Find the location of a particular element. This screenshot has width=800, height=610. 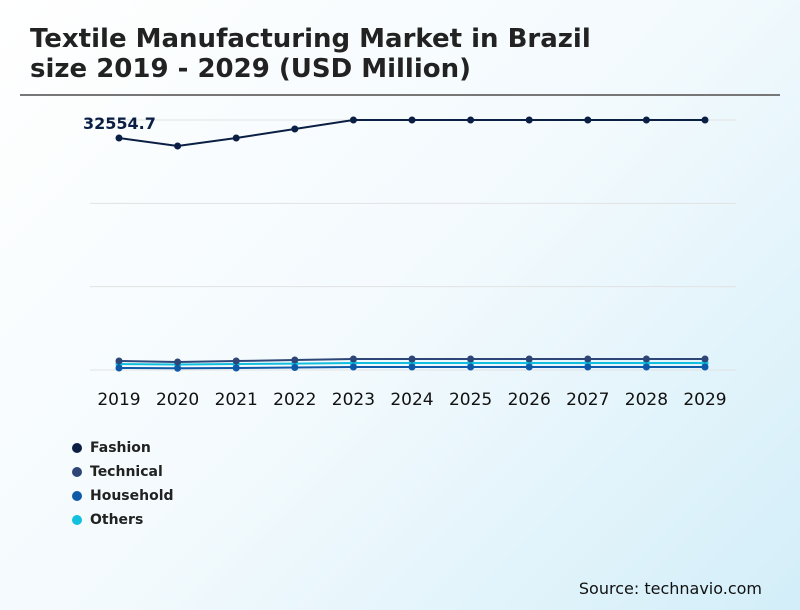

title-divider is located at coordinates (400, 95).